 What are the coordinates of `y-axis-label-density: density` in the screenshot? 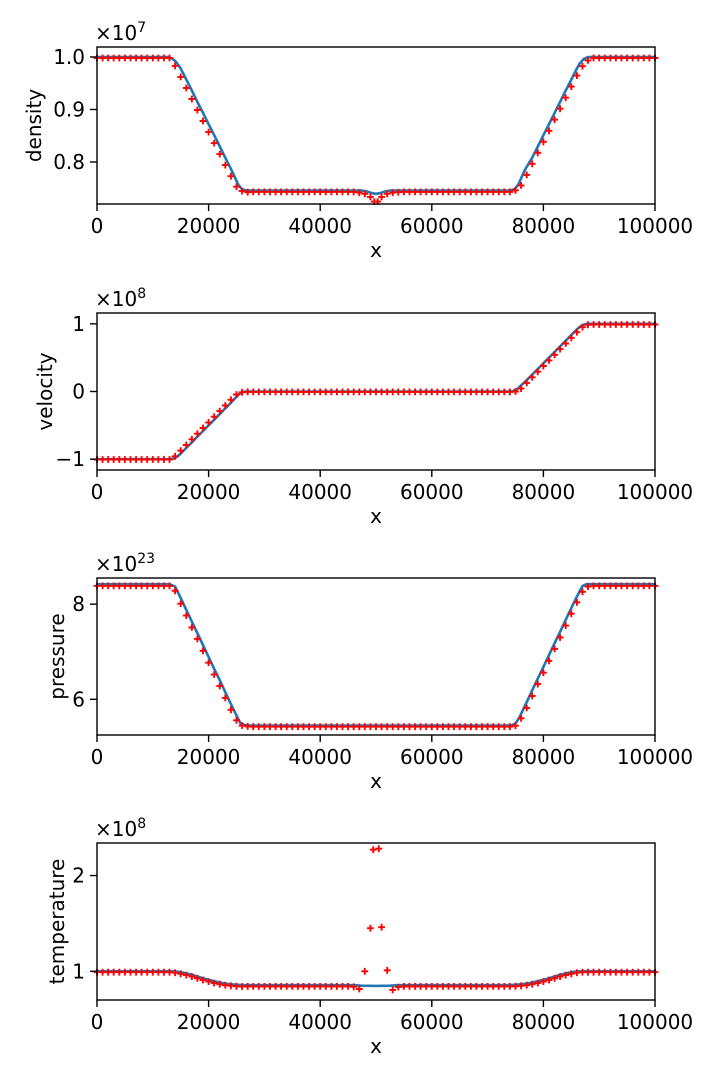 It's located at (34, 125).